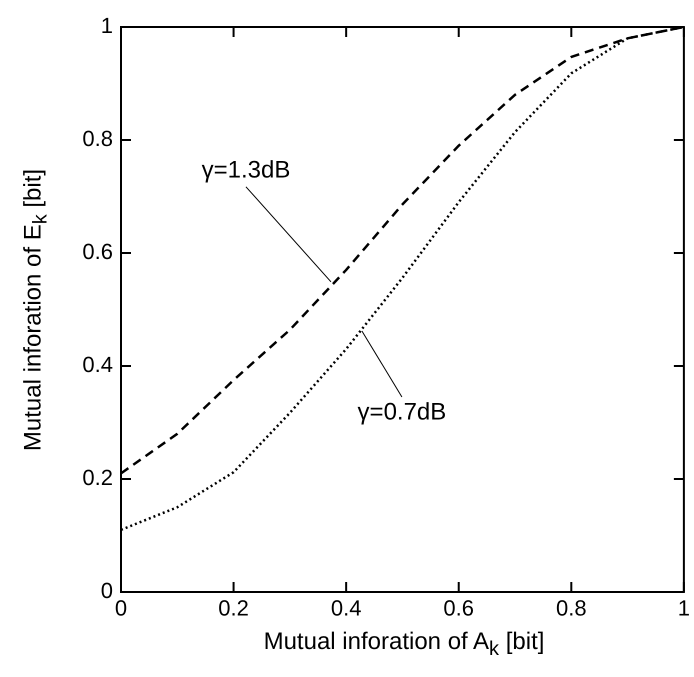 This screenshot has width=694, height=677. Describe the element at coordinates (404, 644) in the screenshot. I see `x-axis-title: Mutual inforation of A$_{k}$ [bit]` at that location.